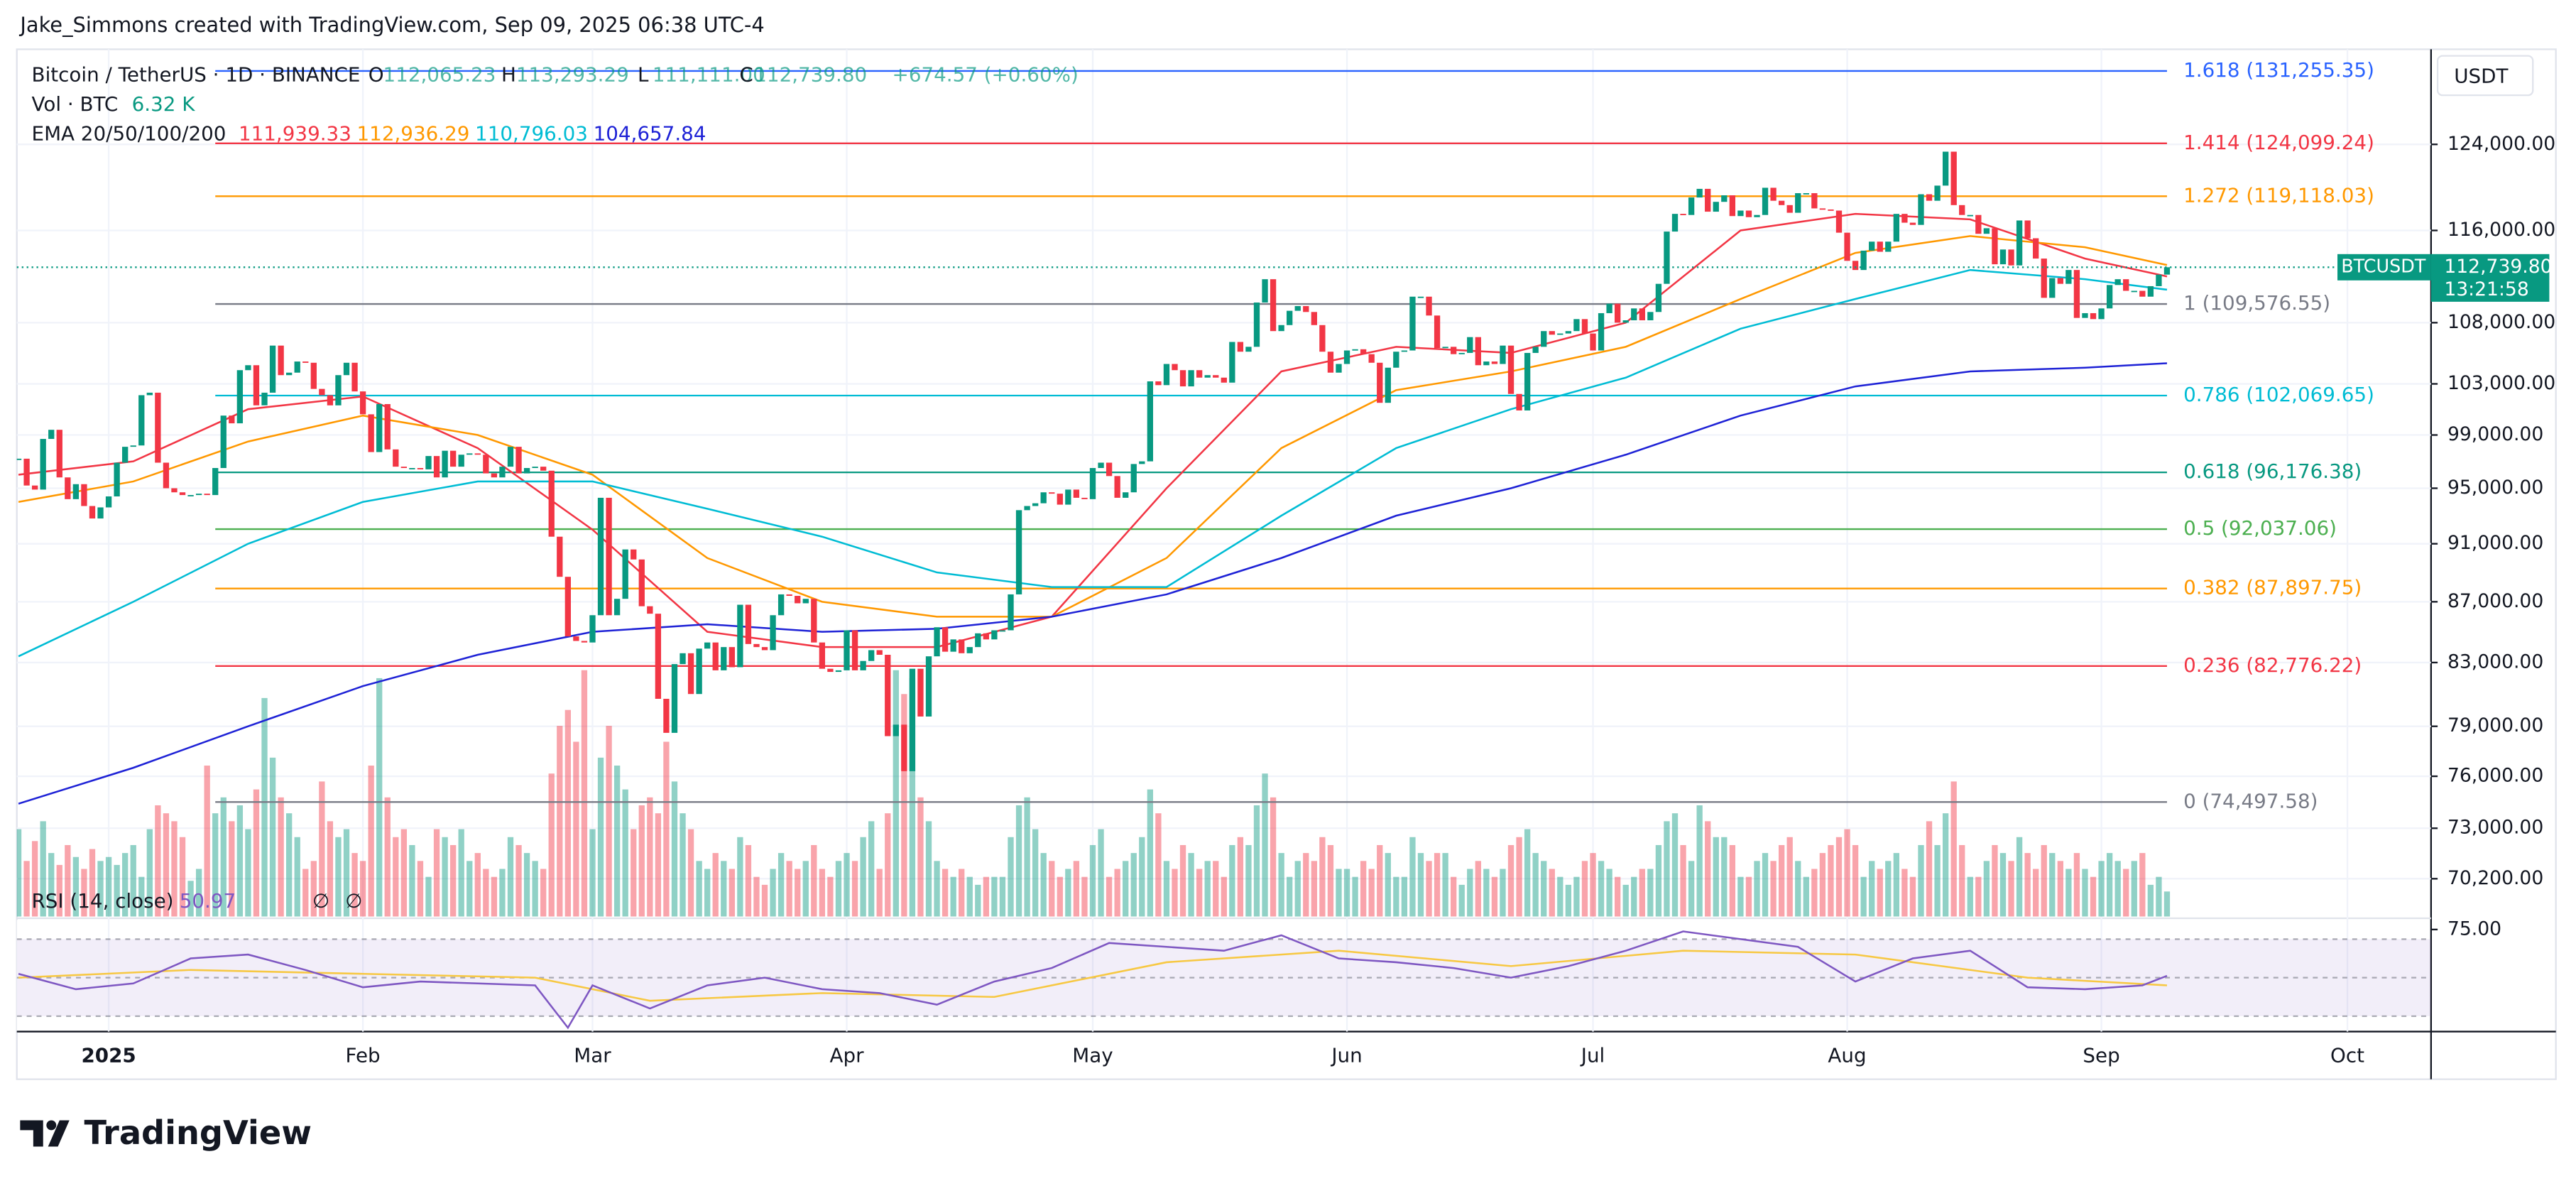  Describe the element at coordinates (1223, 980) in the screenshot. I see `rsi-layer` at that location.